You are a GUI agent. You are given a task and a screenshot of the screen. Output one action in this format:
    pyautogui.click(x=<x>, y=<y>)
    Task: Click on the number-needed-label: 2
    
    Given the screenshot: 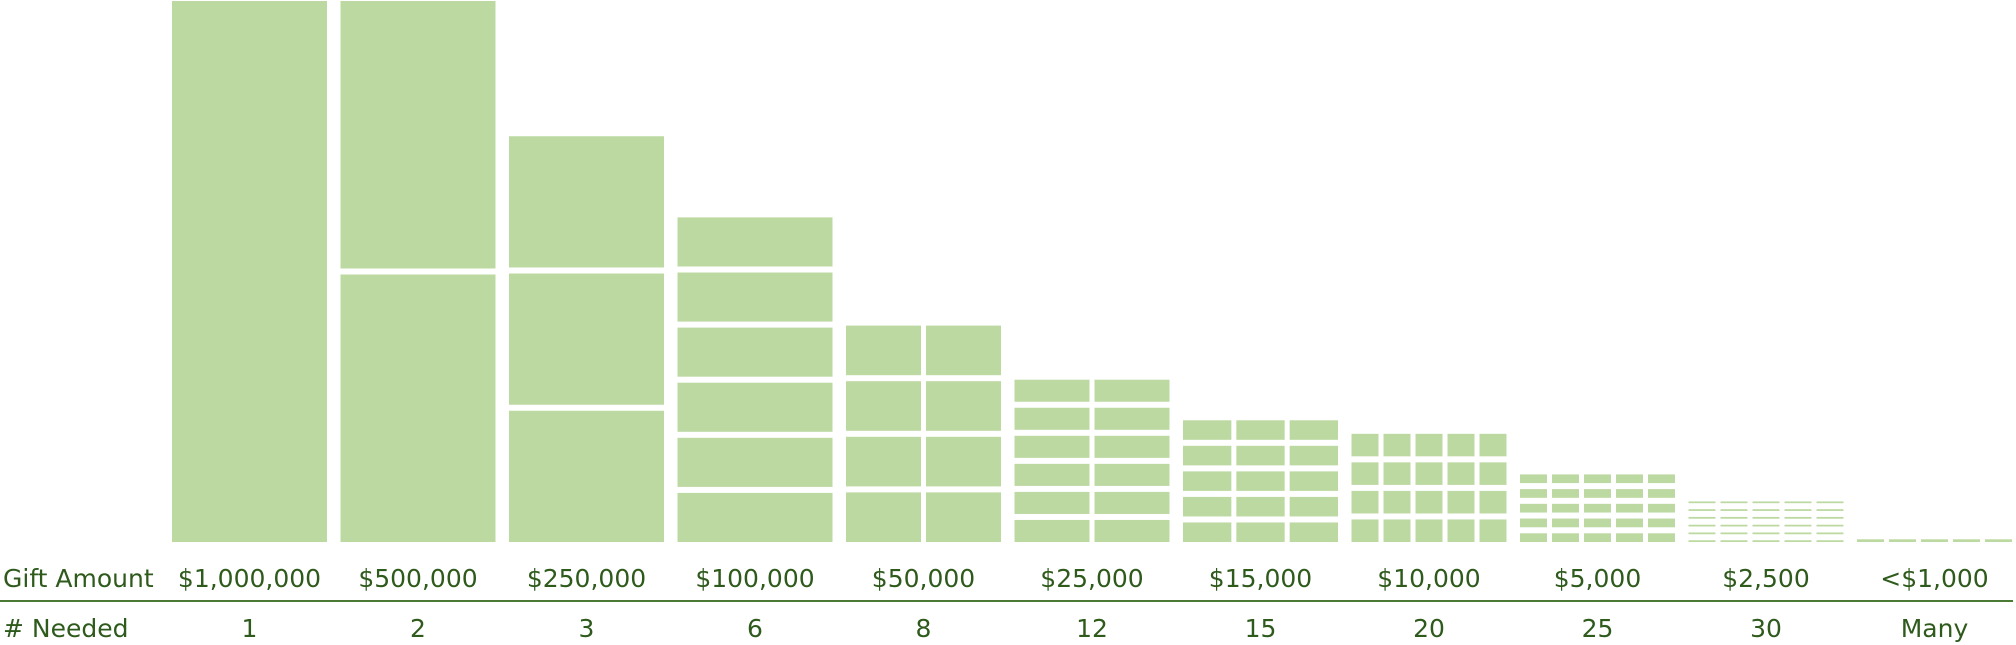 What is the action you would take?
    pyautogui.click(x=418, y=628)
    